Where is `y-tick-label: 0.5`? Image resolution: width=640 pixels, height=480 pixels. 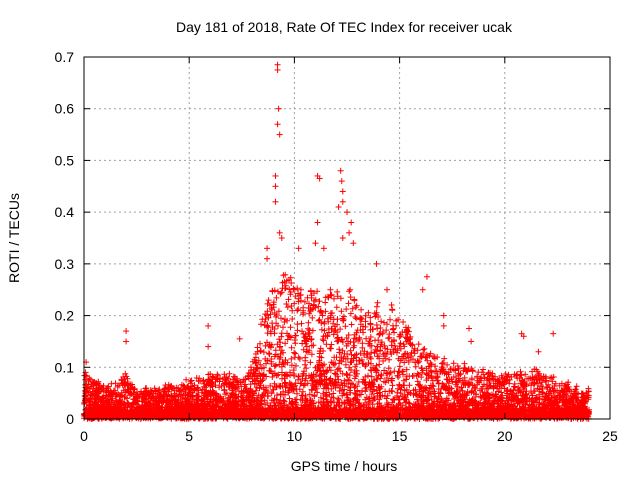 y-tick-label: 0.5 is located at coordinates (65, 160).